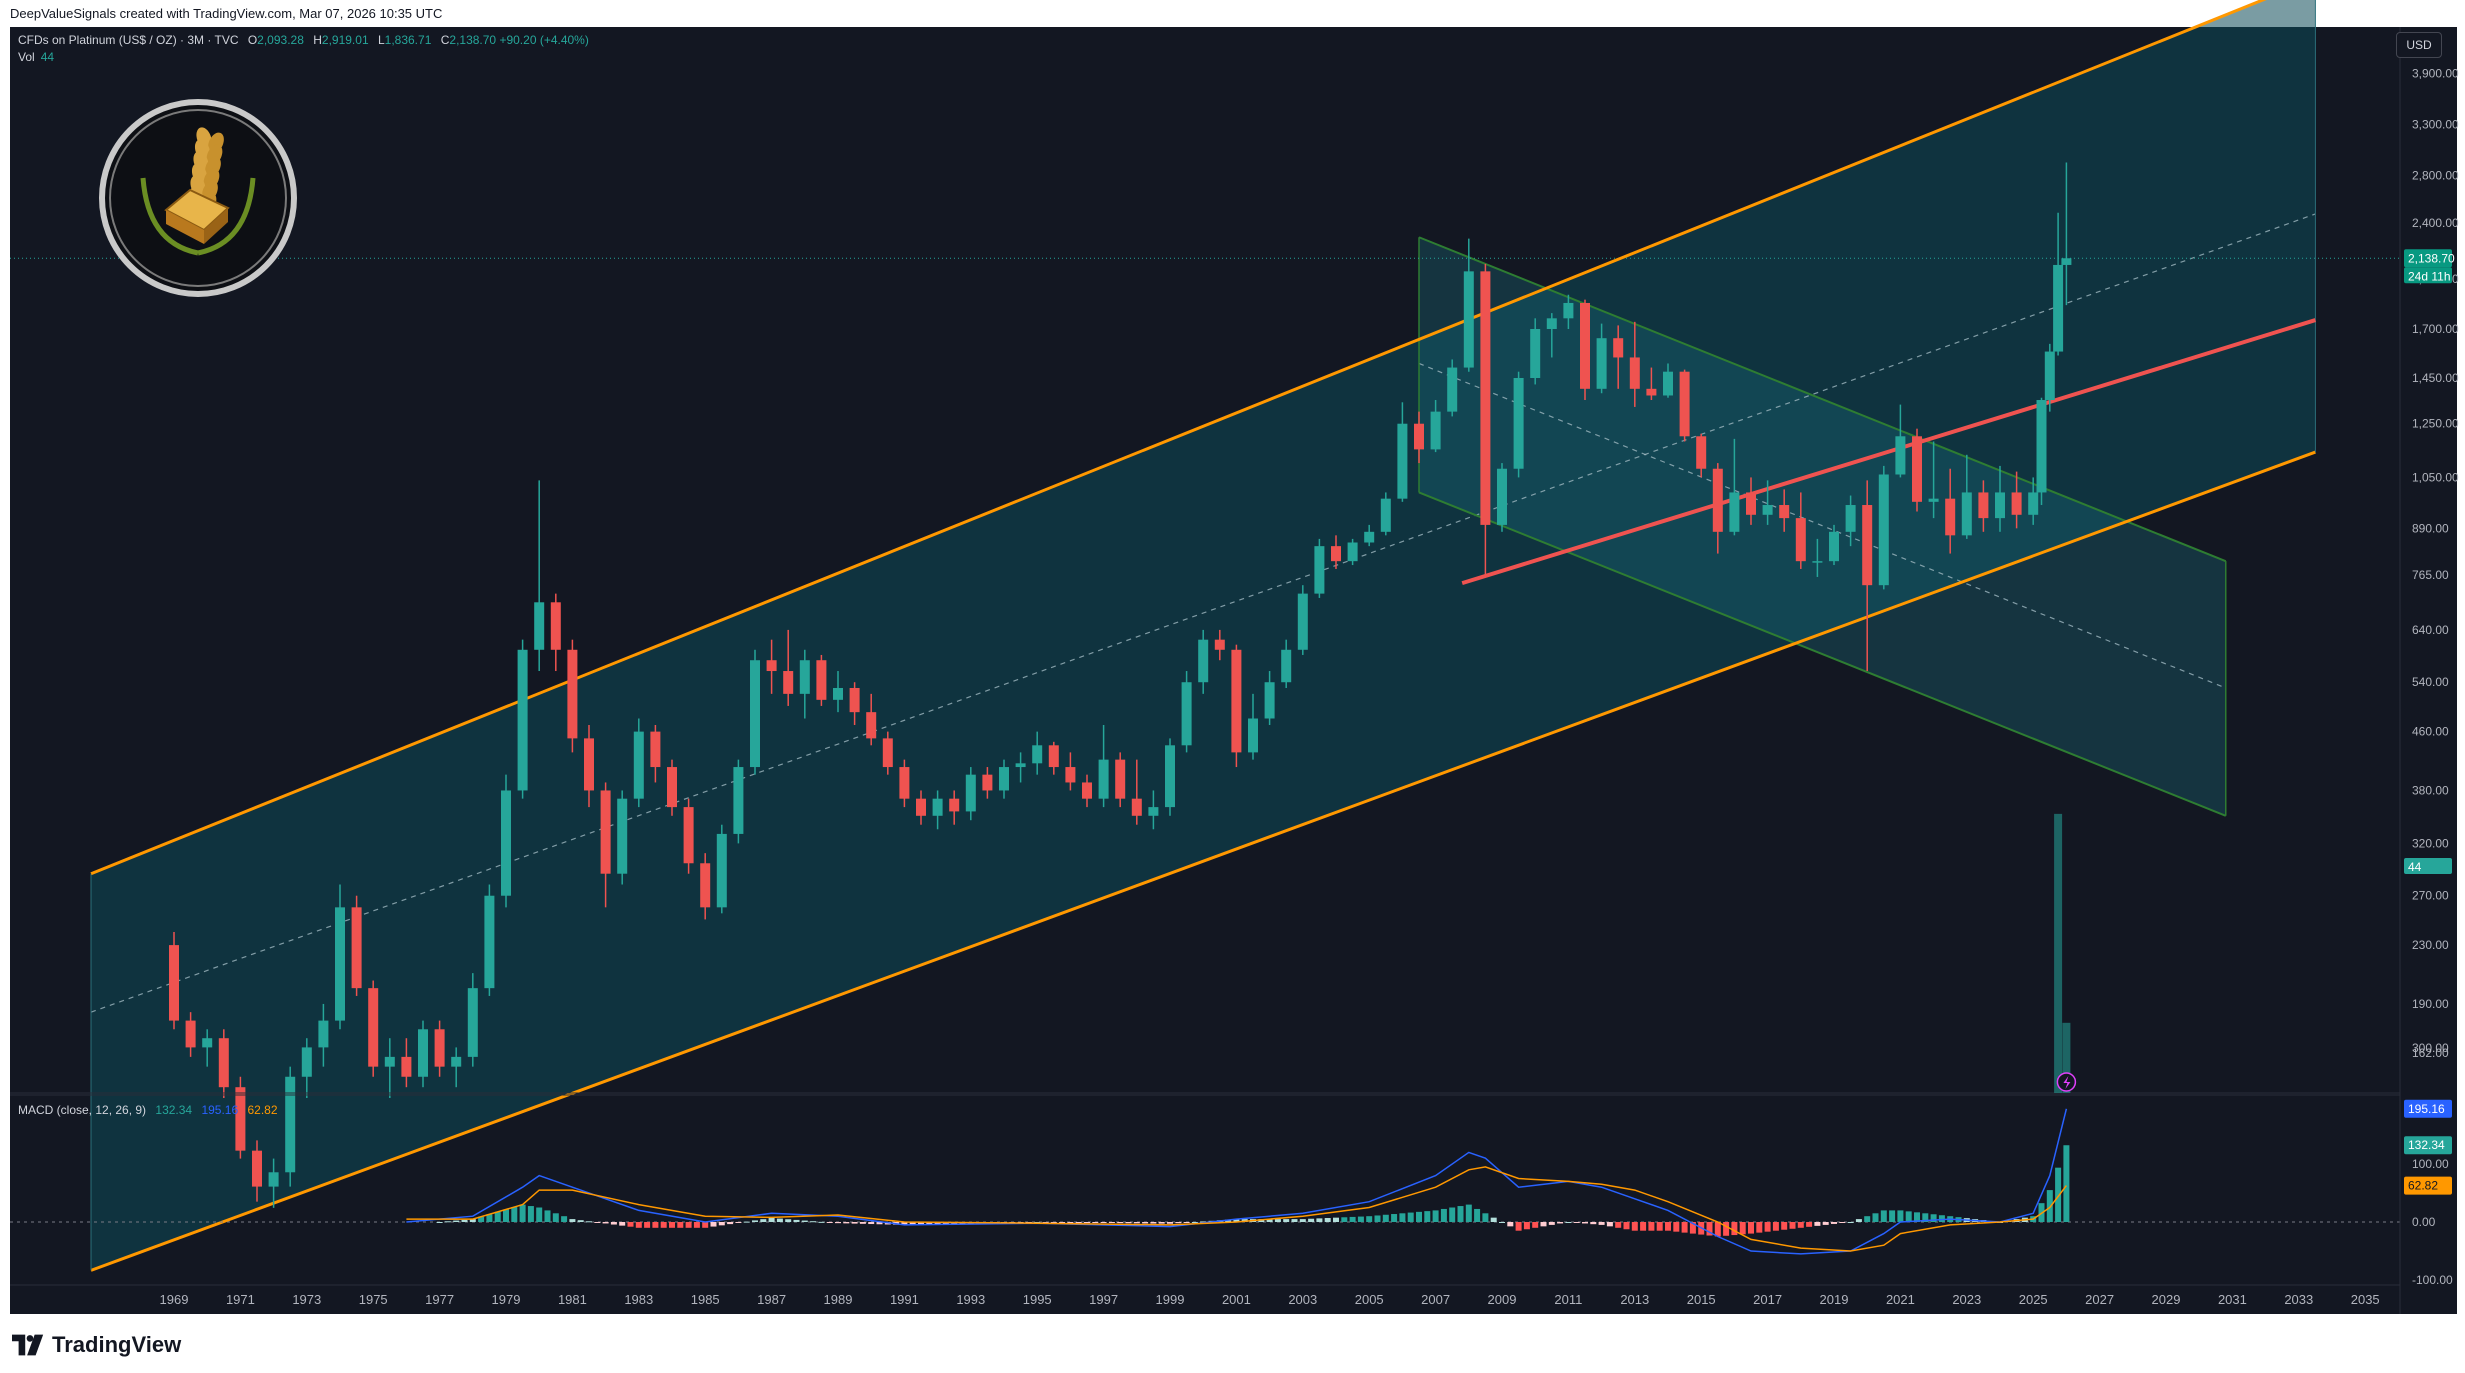 This screenshot has width=2465, height=1373. I want to click on price-tick-label: 540.00, so click(2430, 682).